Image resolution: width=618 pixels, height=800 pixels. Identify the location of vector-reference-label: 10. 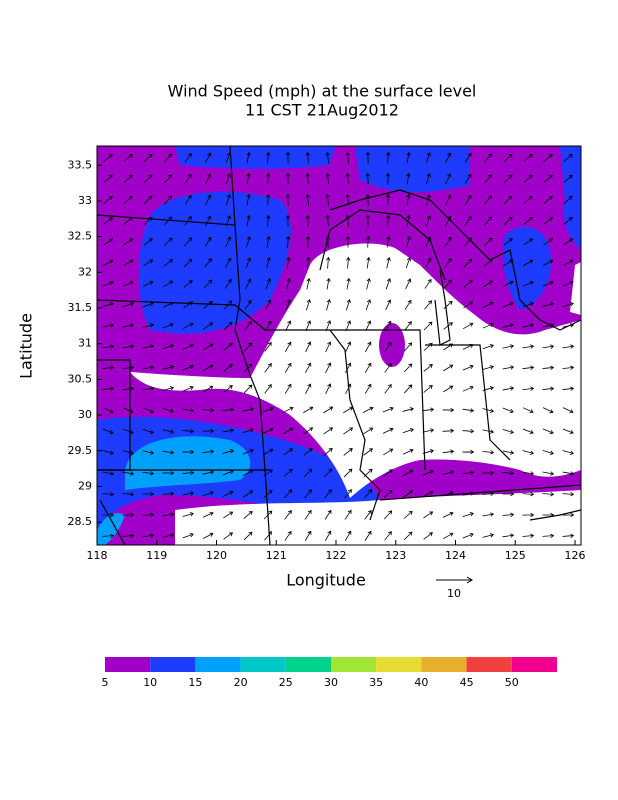
(454, 593).